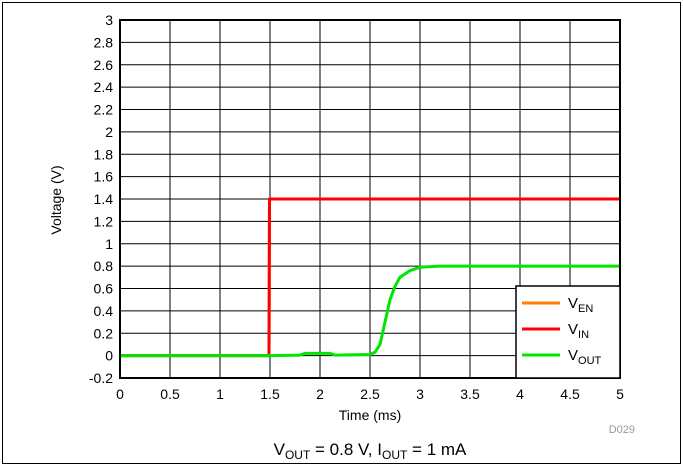  What do you see at coordinates (298, 455) in the screenshot?
I see `caption-out-subscript: OUT` at bounding box center [298, 455].